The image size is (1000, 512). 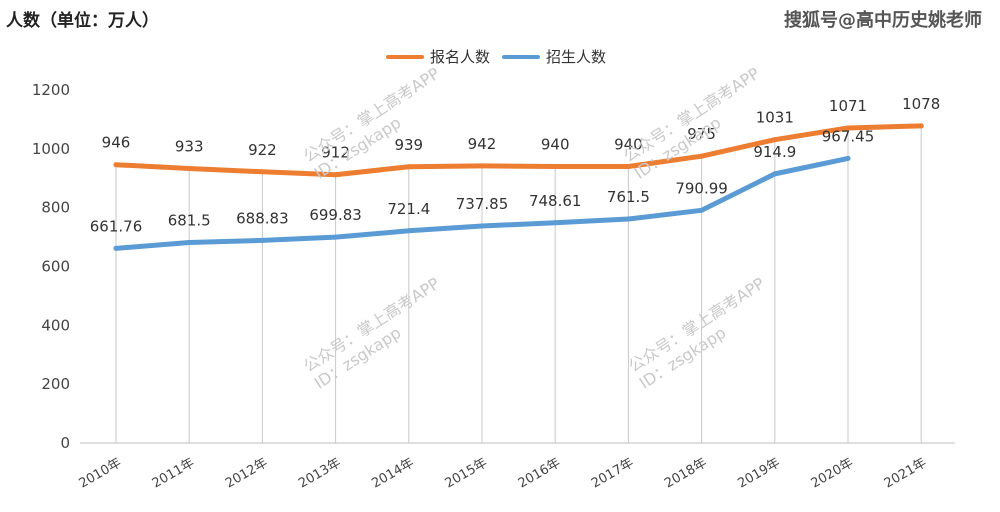 I want to click on data-label-admissions: 661.76, so click(x=116, y=226).